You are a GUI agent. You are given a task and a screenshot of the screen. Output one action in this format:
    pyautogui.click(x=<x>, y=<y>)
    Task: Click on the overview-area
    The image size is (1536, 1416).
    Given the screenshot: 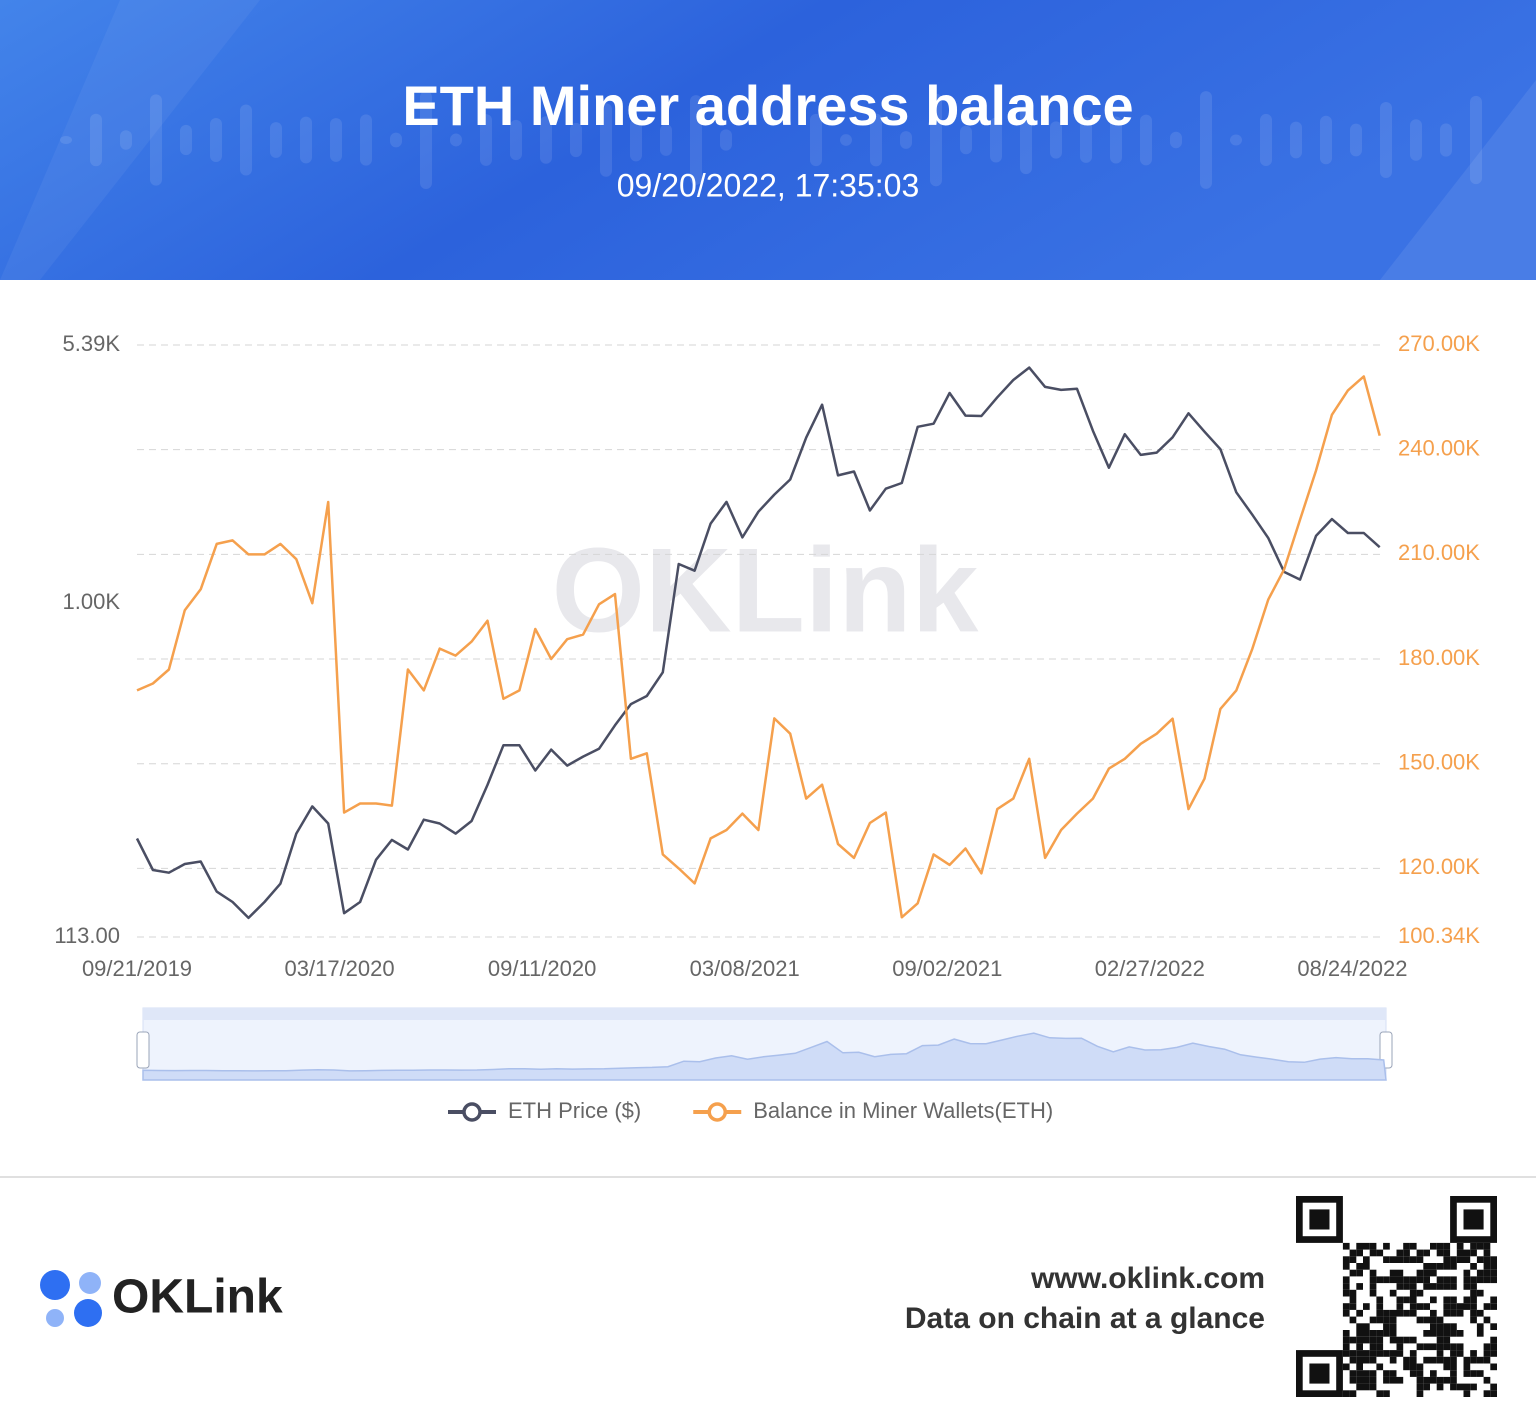 What is the action you would take?
    pyautogui.click(x=764, y=1056)
    